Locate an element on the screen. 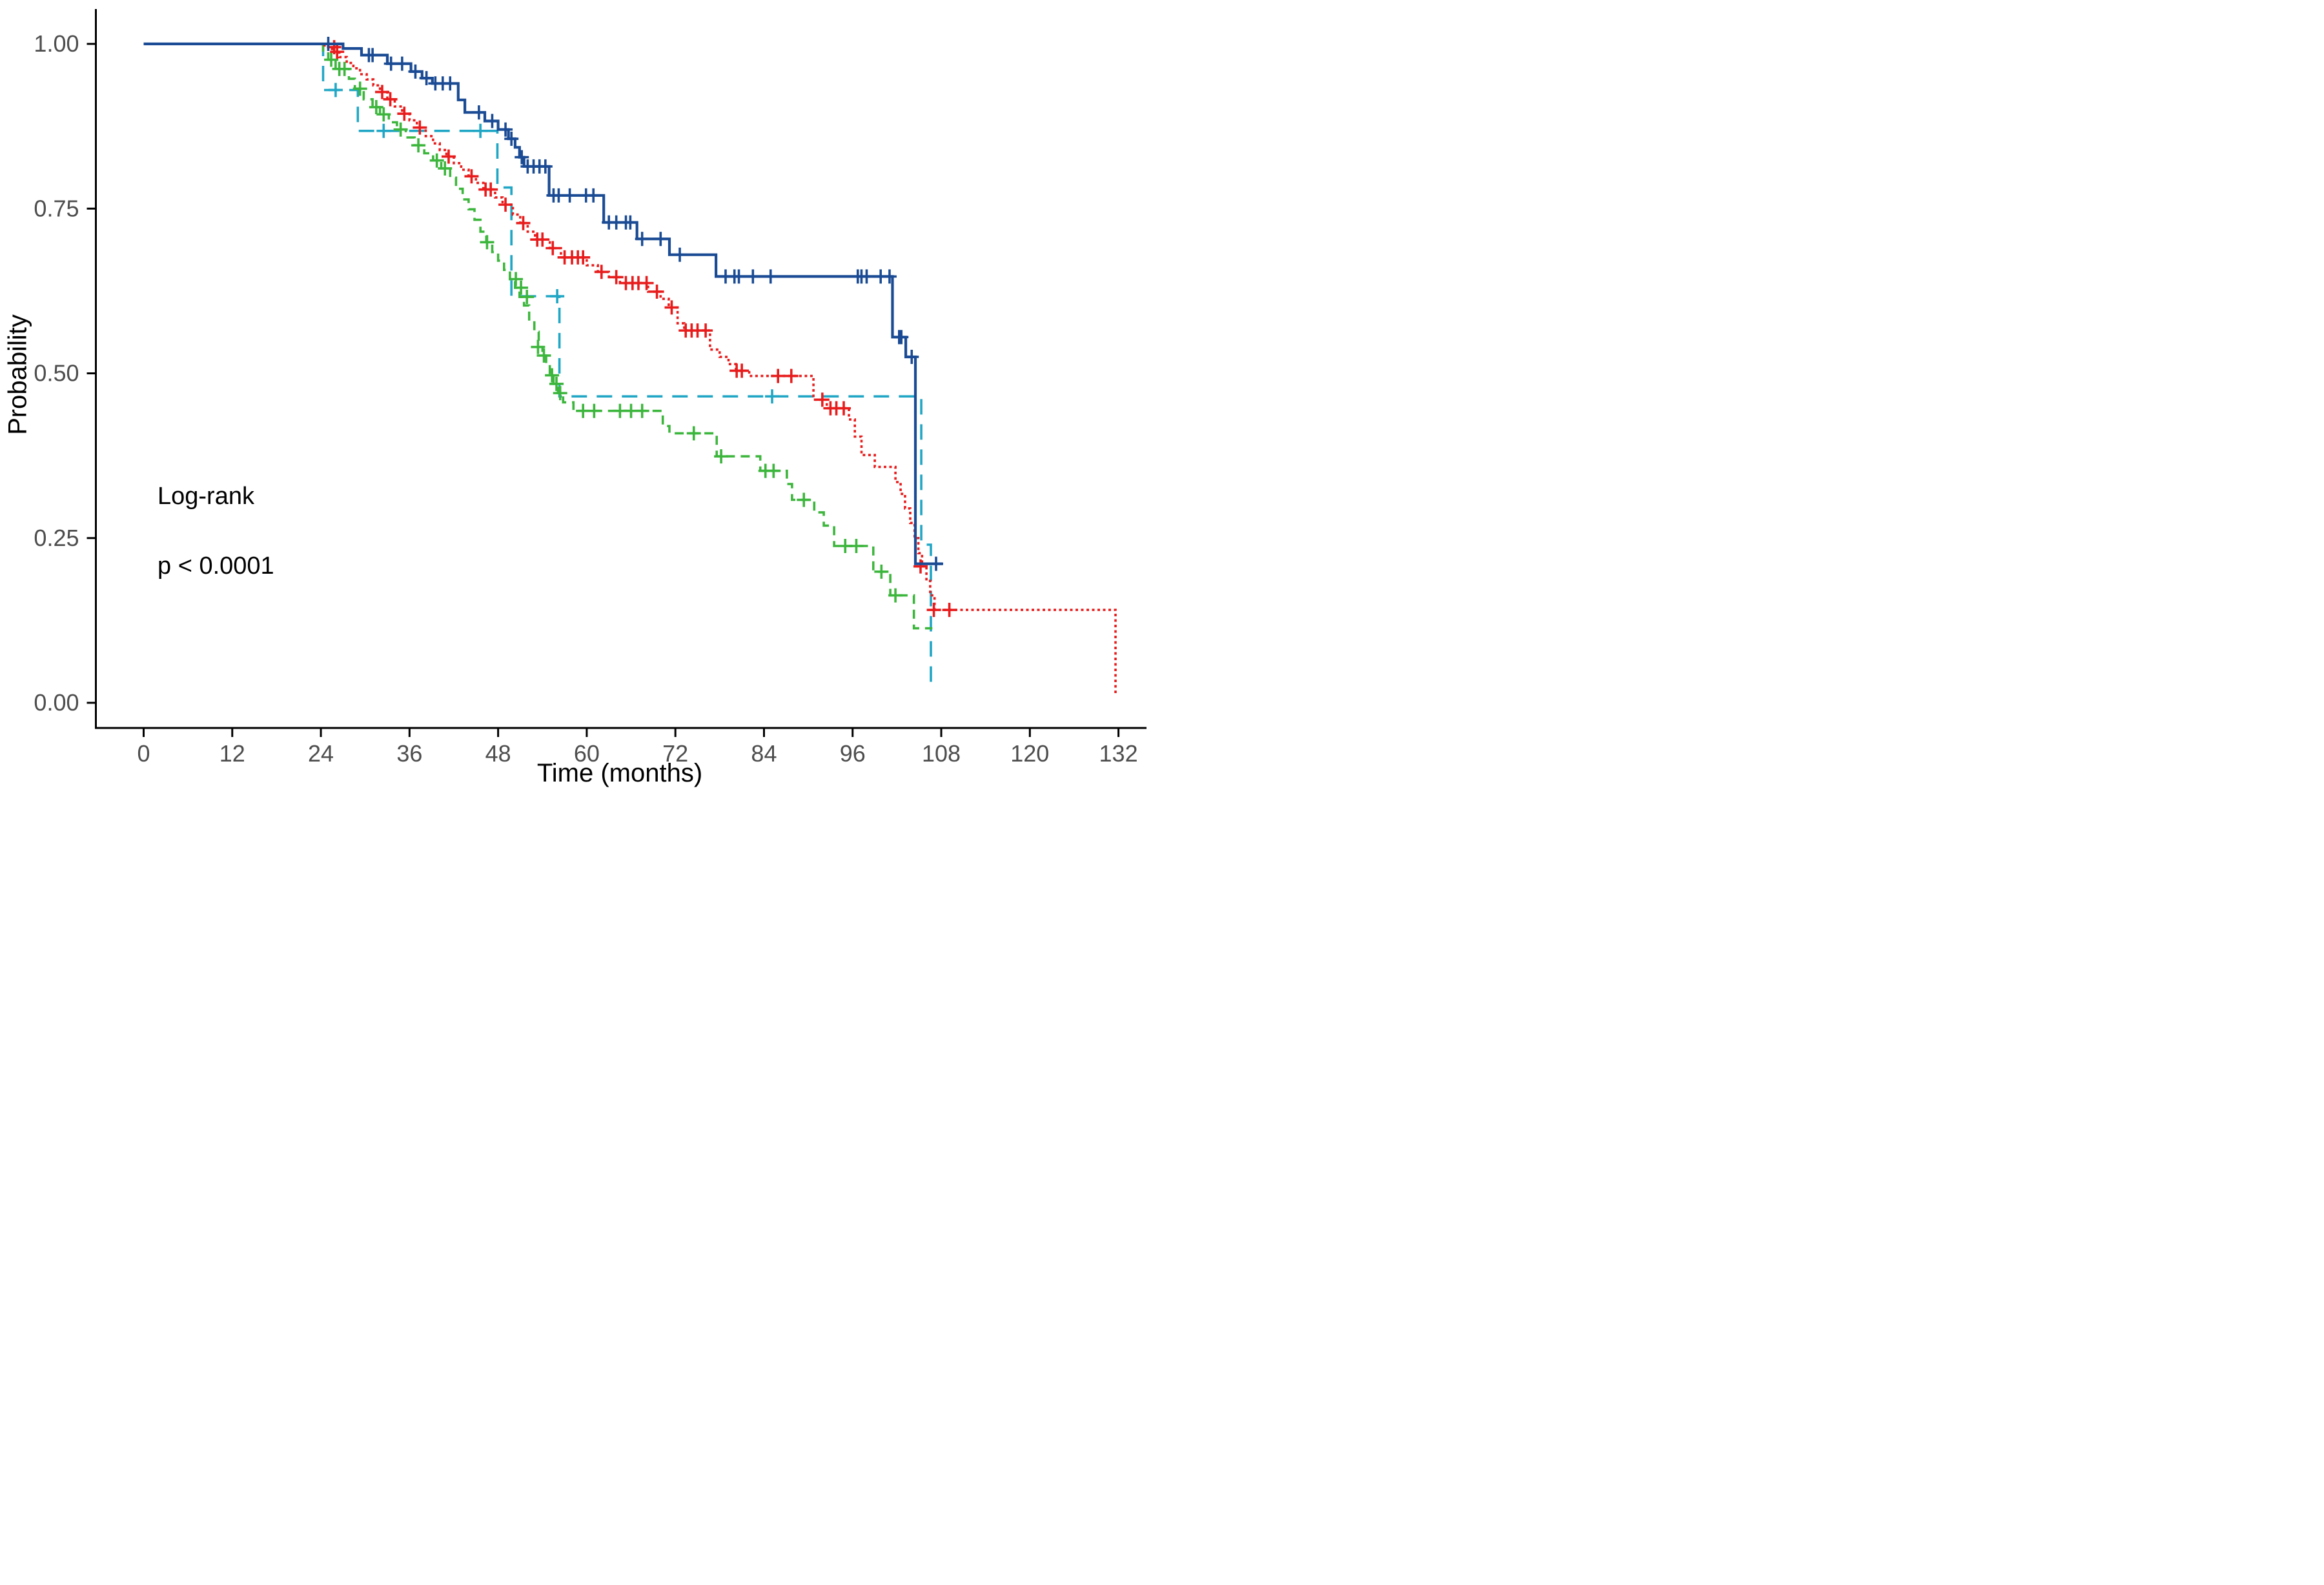  x-tick-label: 0 is located at coordinates (143, 753).